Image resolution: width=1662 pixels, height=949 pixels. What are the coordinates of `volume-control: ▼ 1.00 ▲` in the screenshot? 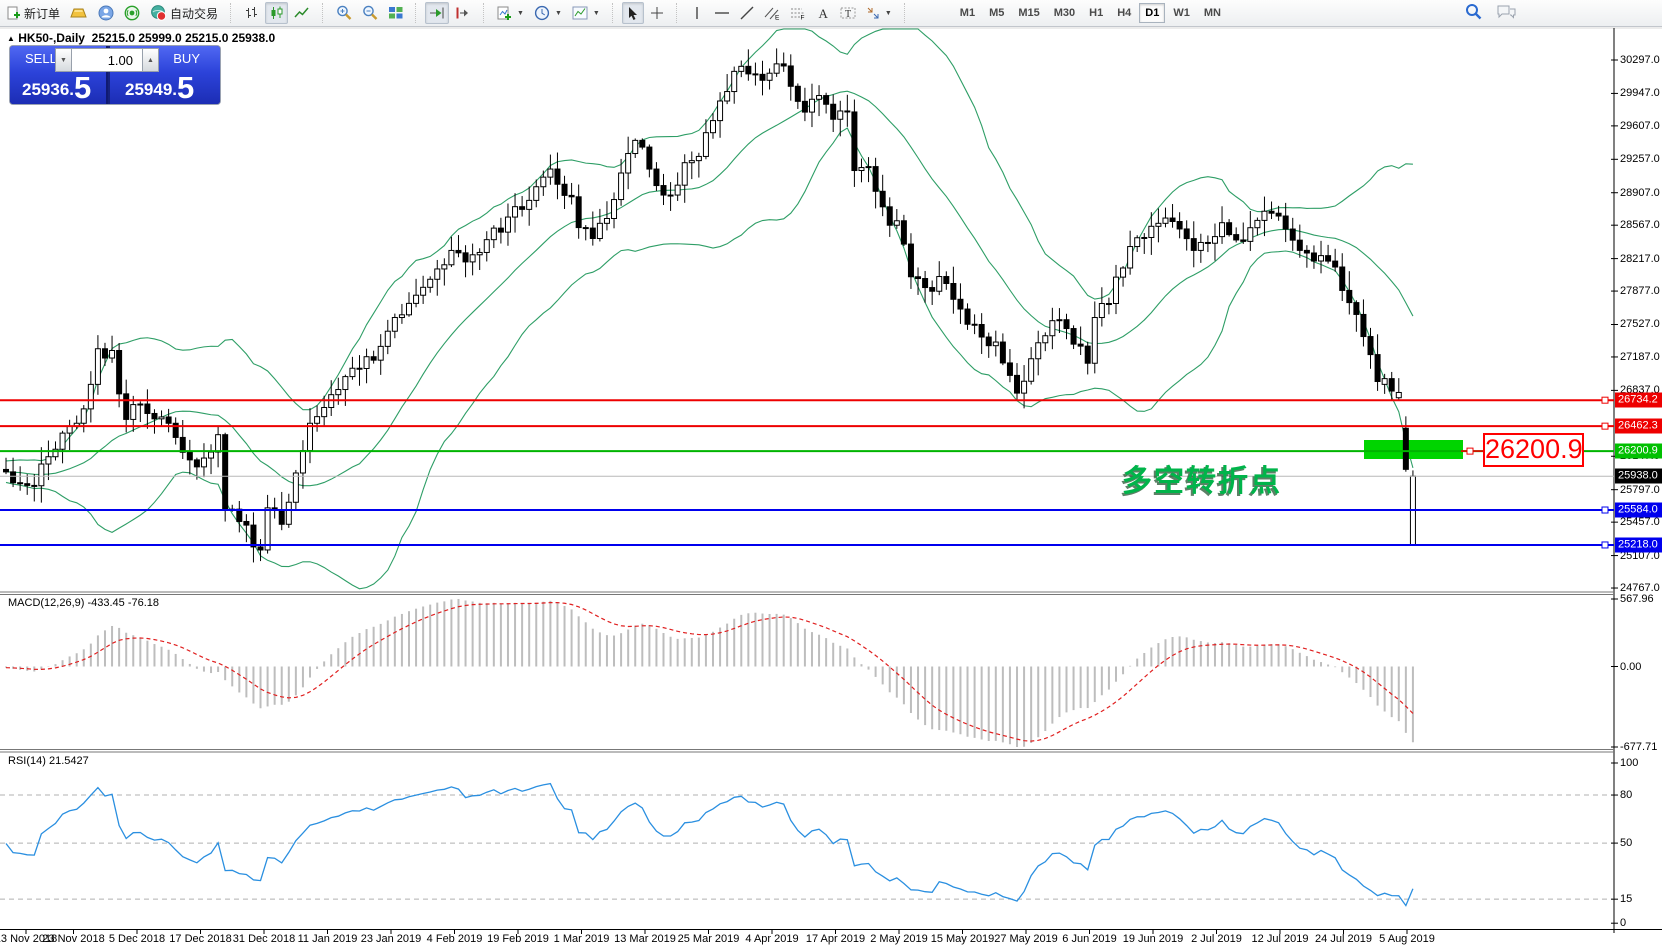 It's located at (107, 60).